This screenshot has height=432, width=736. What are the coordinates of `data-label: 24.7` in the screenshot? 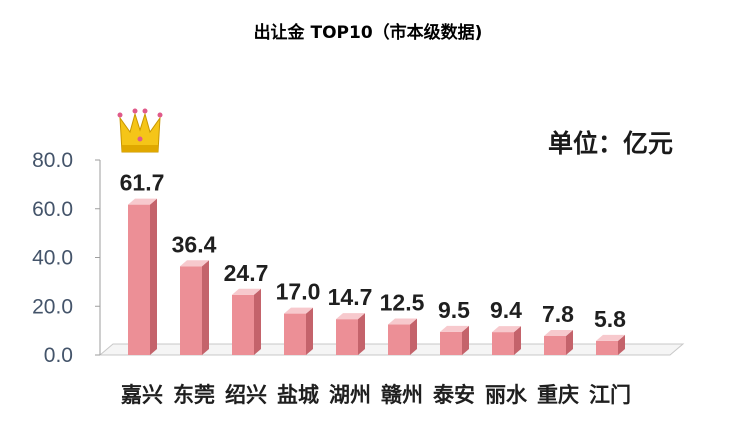 It's located at (246, 273).